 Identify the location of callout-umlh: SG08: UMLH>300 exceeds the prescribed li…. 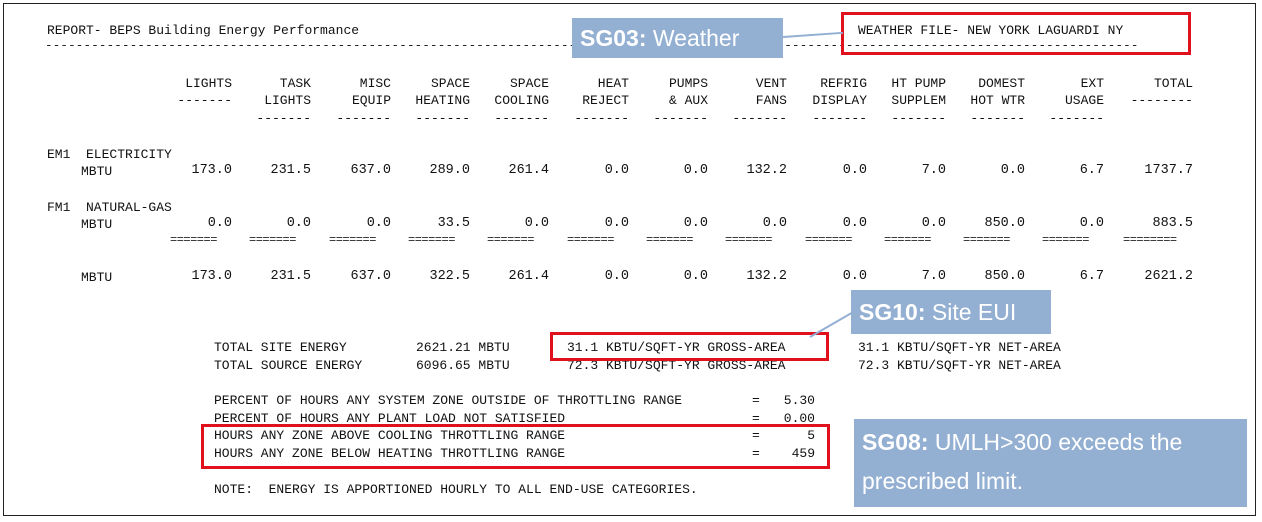
(1050, 463).